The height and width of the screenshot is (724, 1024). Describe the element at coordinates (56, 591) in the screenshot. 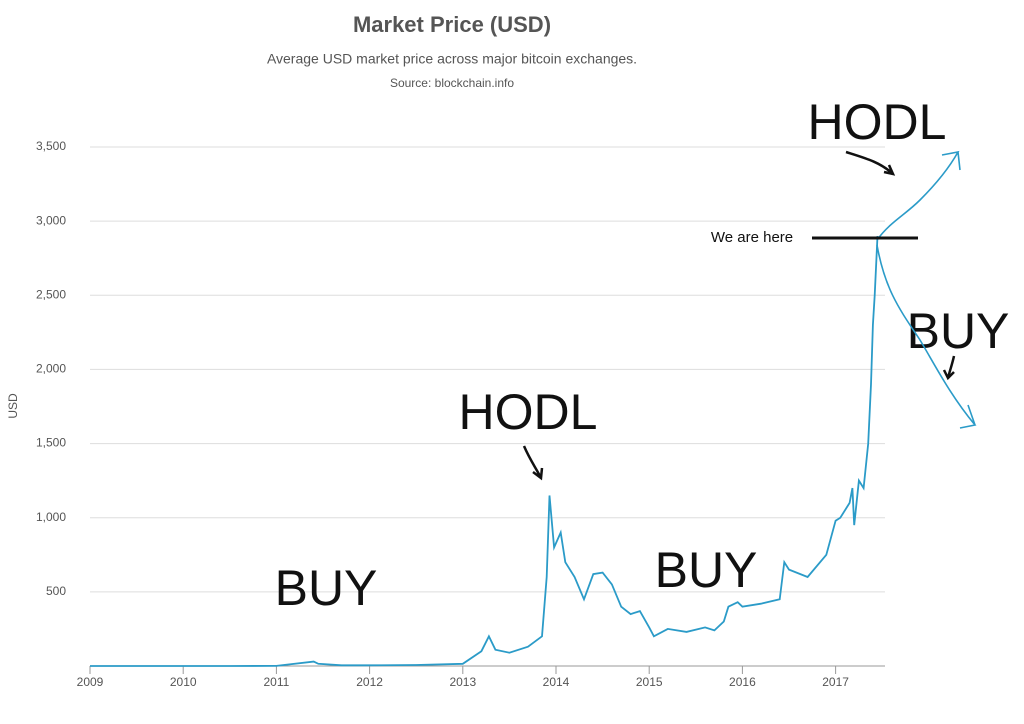

I see `y-tick-label: 500` at that location.